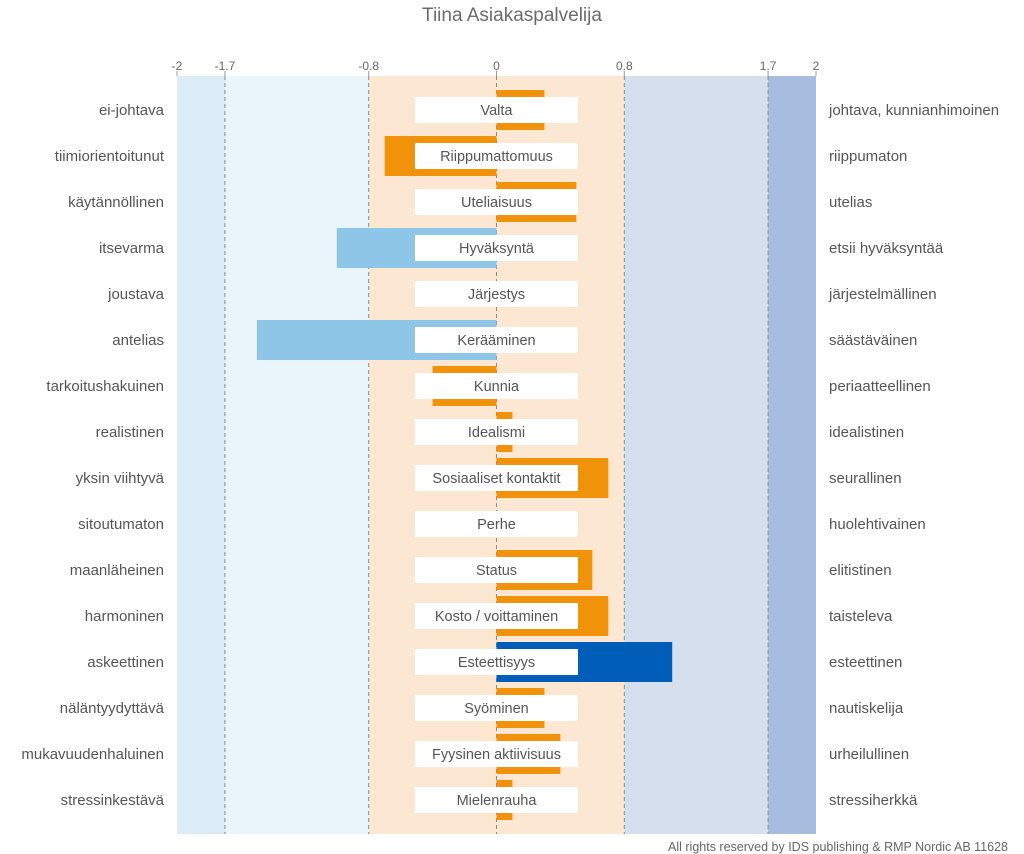 The height and width of the screenshot is (854, 1024). Describe the element at coordinates (92, 754) in the screenshot. I see `left-label: mukavuudenhaluinen` at that location.